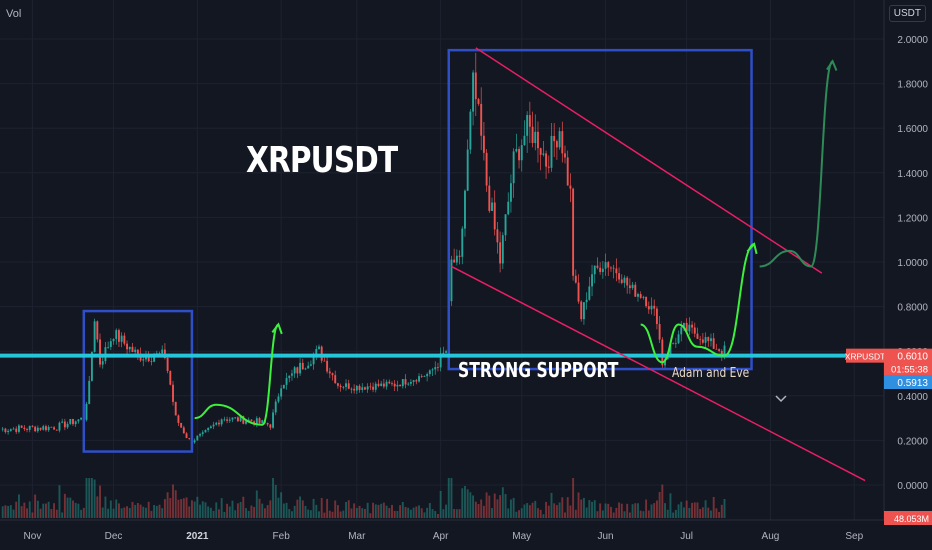 The width and height of the screenshot is (932, 550). Describe the element at coordinates (282, 536) in the screenshot. I see `x-tick-label: Feb` at that location.